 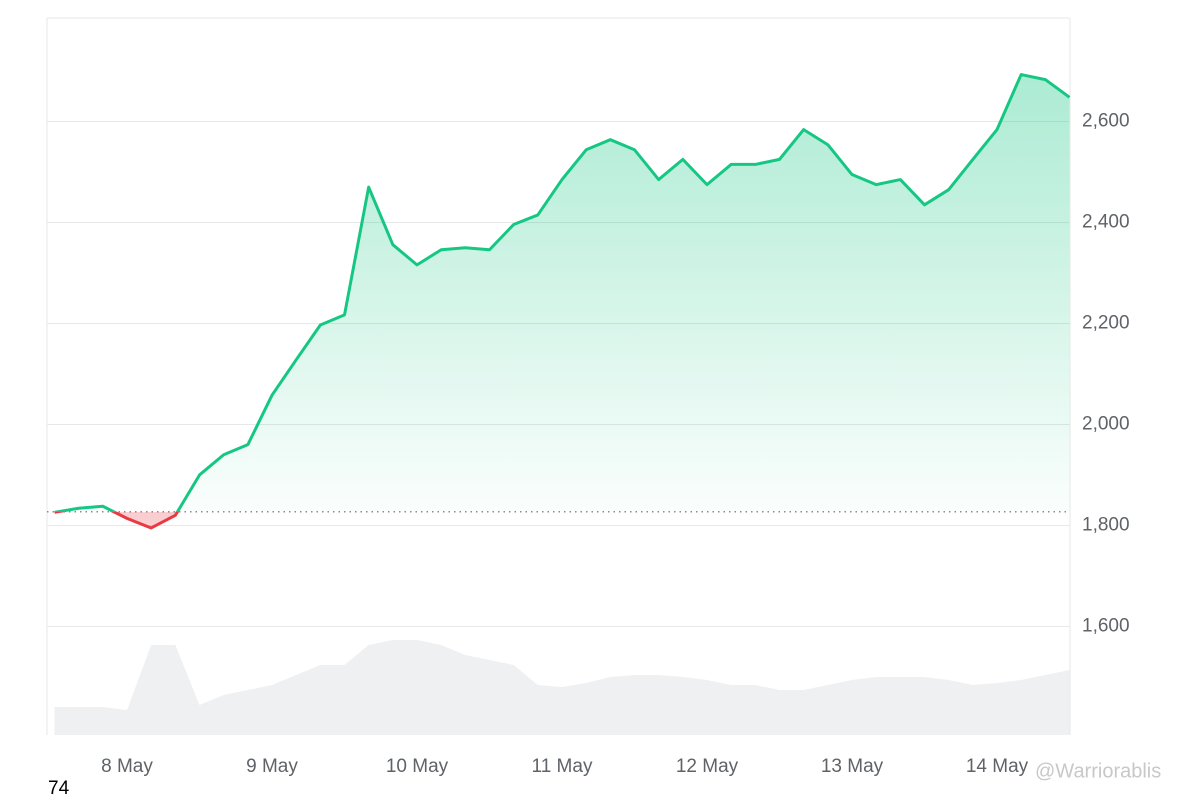 What do you see at coordinates (1106, 423) in the screenshot?
I see `y-tick-label: 2,000` at bounding box center [1106, 423].